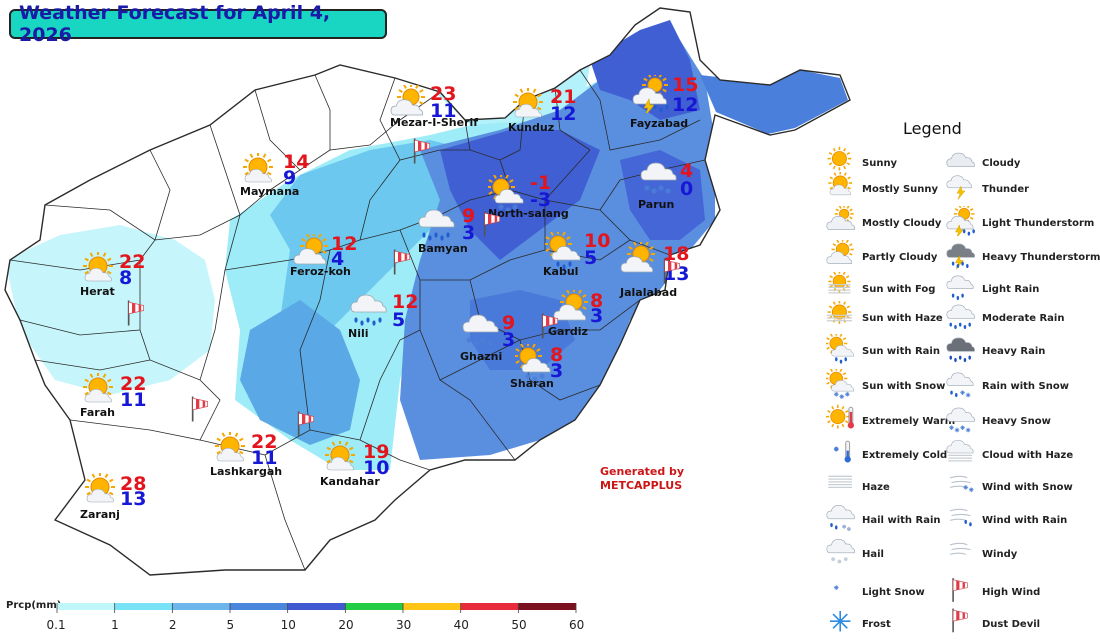  I want to click on legend-label: Cloud with Haze, so click(1028, 455).